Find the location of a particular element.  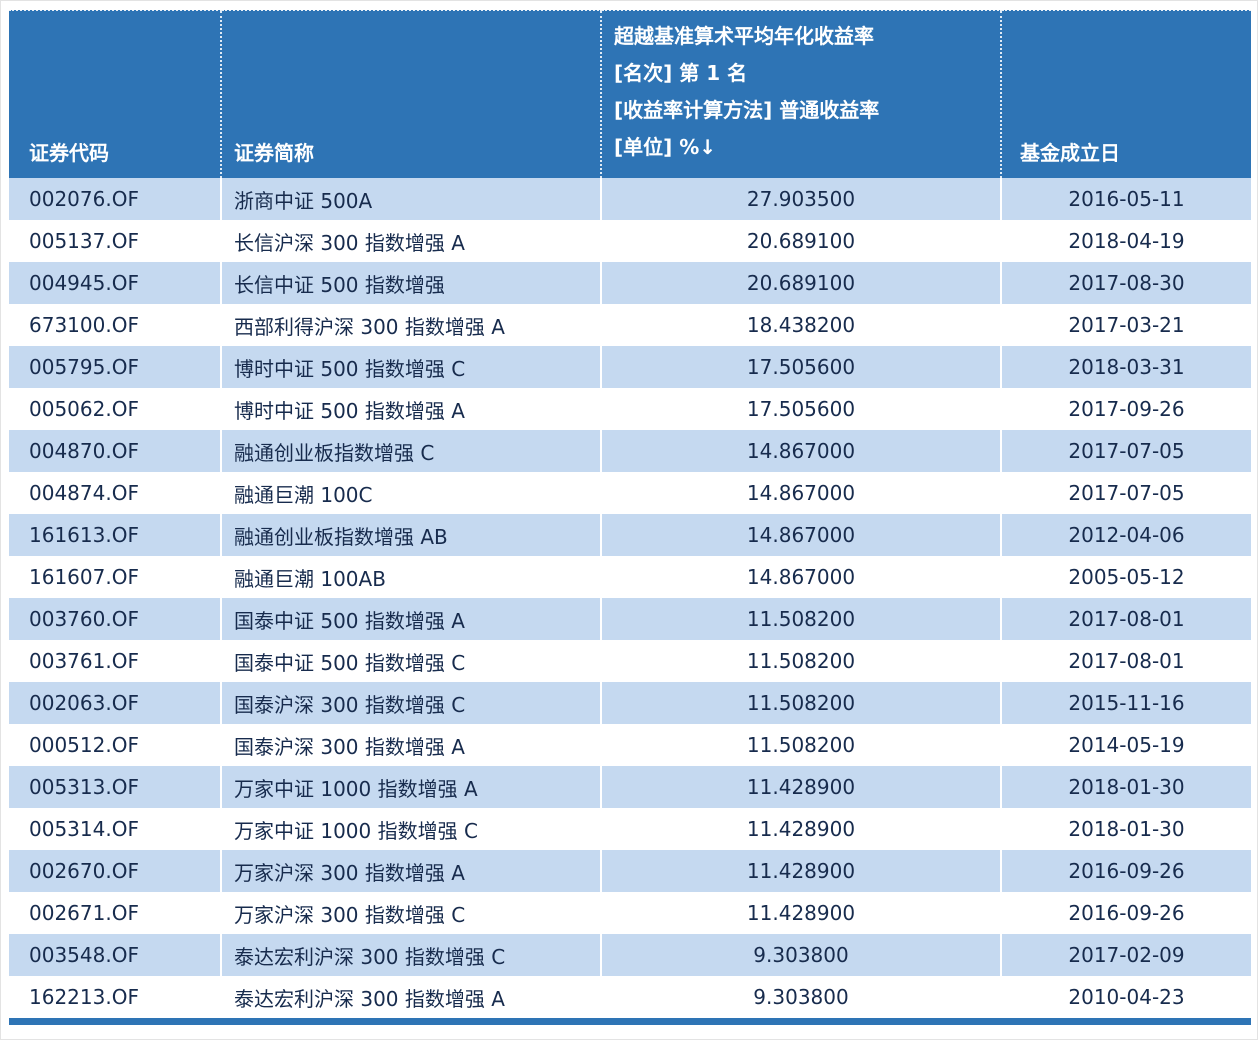

cell-security-name: 融通巨潮 100C is located at coordinates (410, 493).